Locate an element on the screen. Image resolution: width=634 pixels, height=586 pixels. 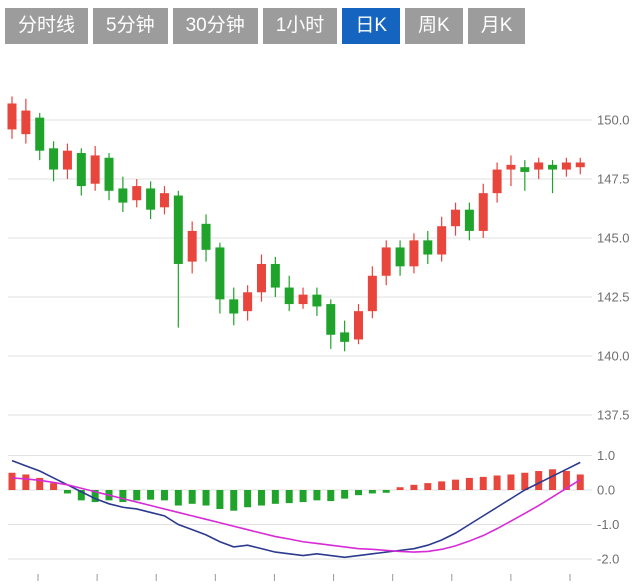
tab-5min: 5分钟 is located at coordinates (130, 26).